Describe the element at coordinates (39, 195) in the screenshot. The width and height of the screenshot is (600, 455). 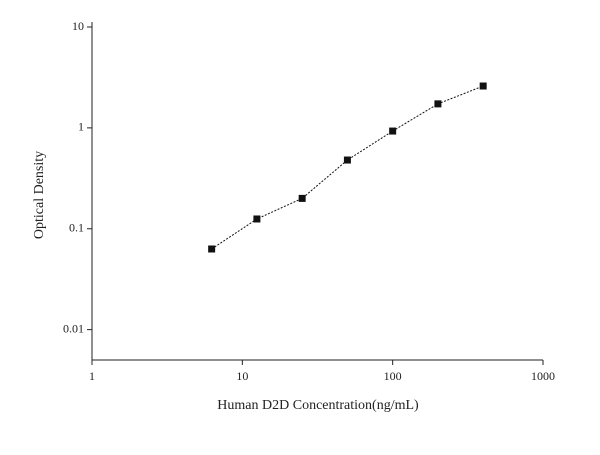
I see `y-axis-title: Optical Density` at that location.